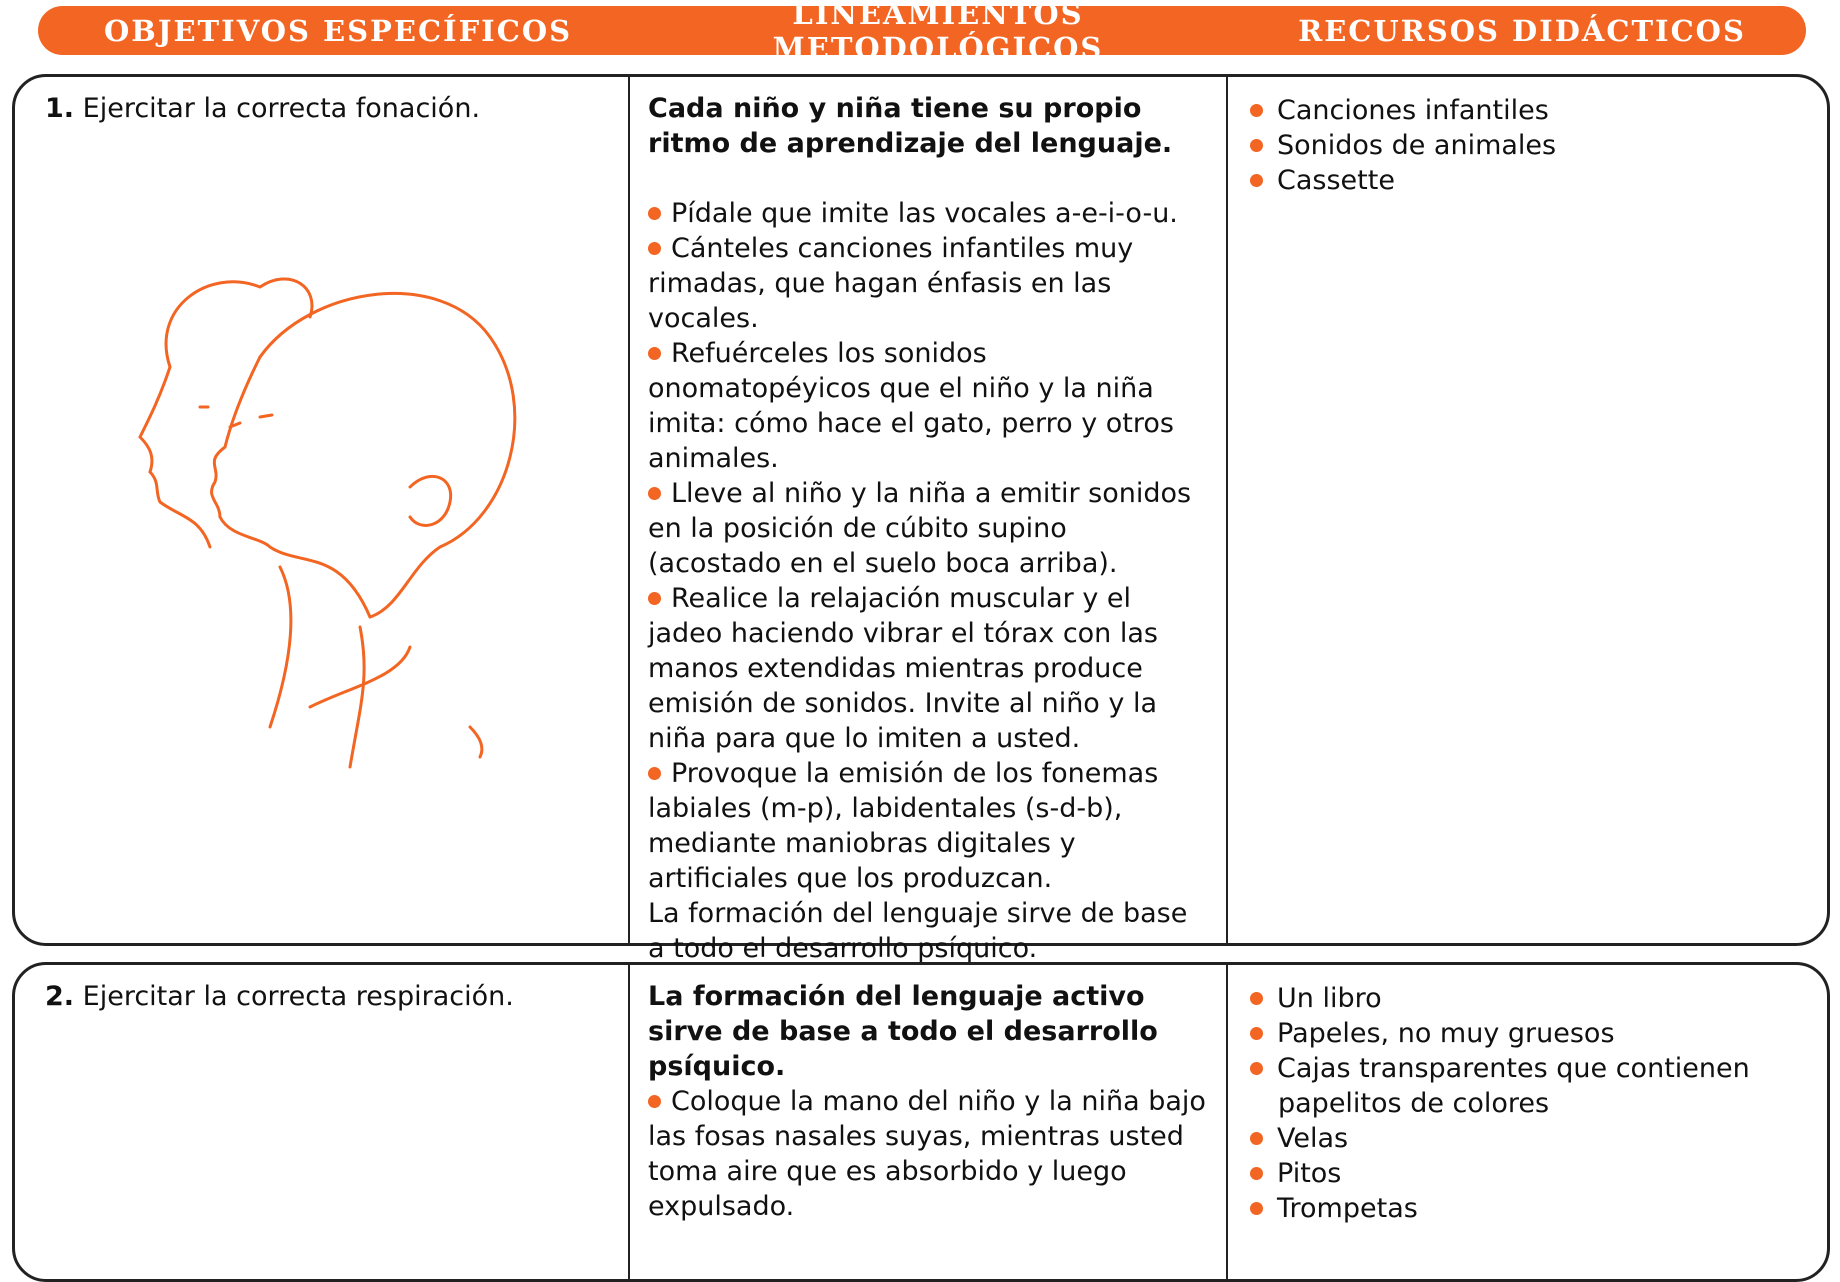 This screenshot has height=1282, width=1840. I want to click on resource-item: Sonidos de animales, so click(1527, 145).